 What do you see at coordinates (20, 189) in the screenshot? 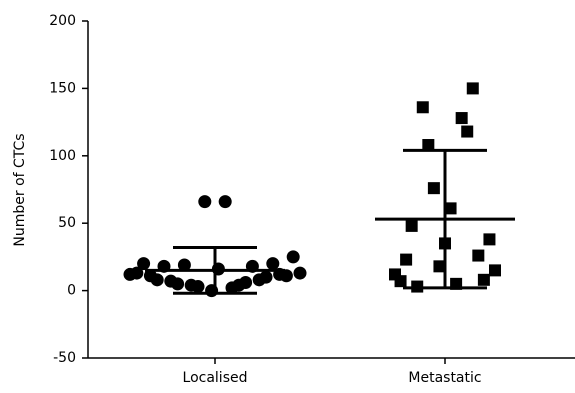
I see `y-axis-label: Number of CTCs` at bounding box center [20, 189].